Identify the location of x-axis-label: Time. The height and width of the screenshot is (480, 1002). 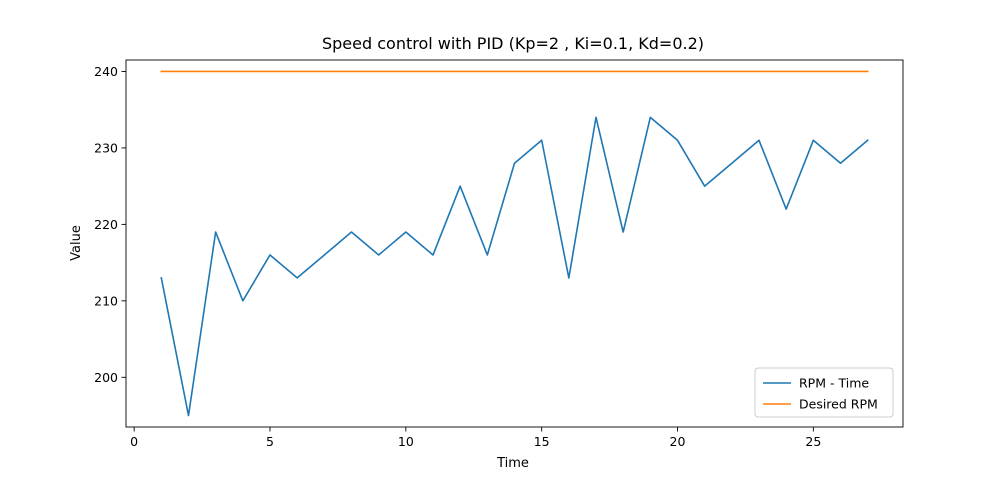
(512, 463).